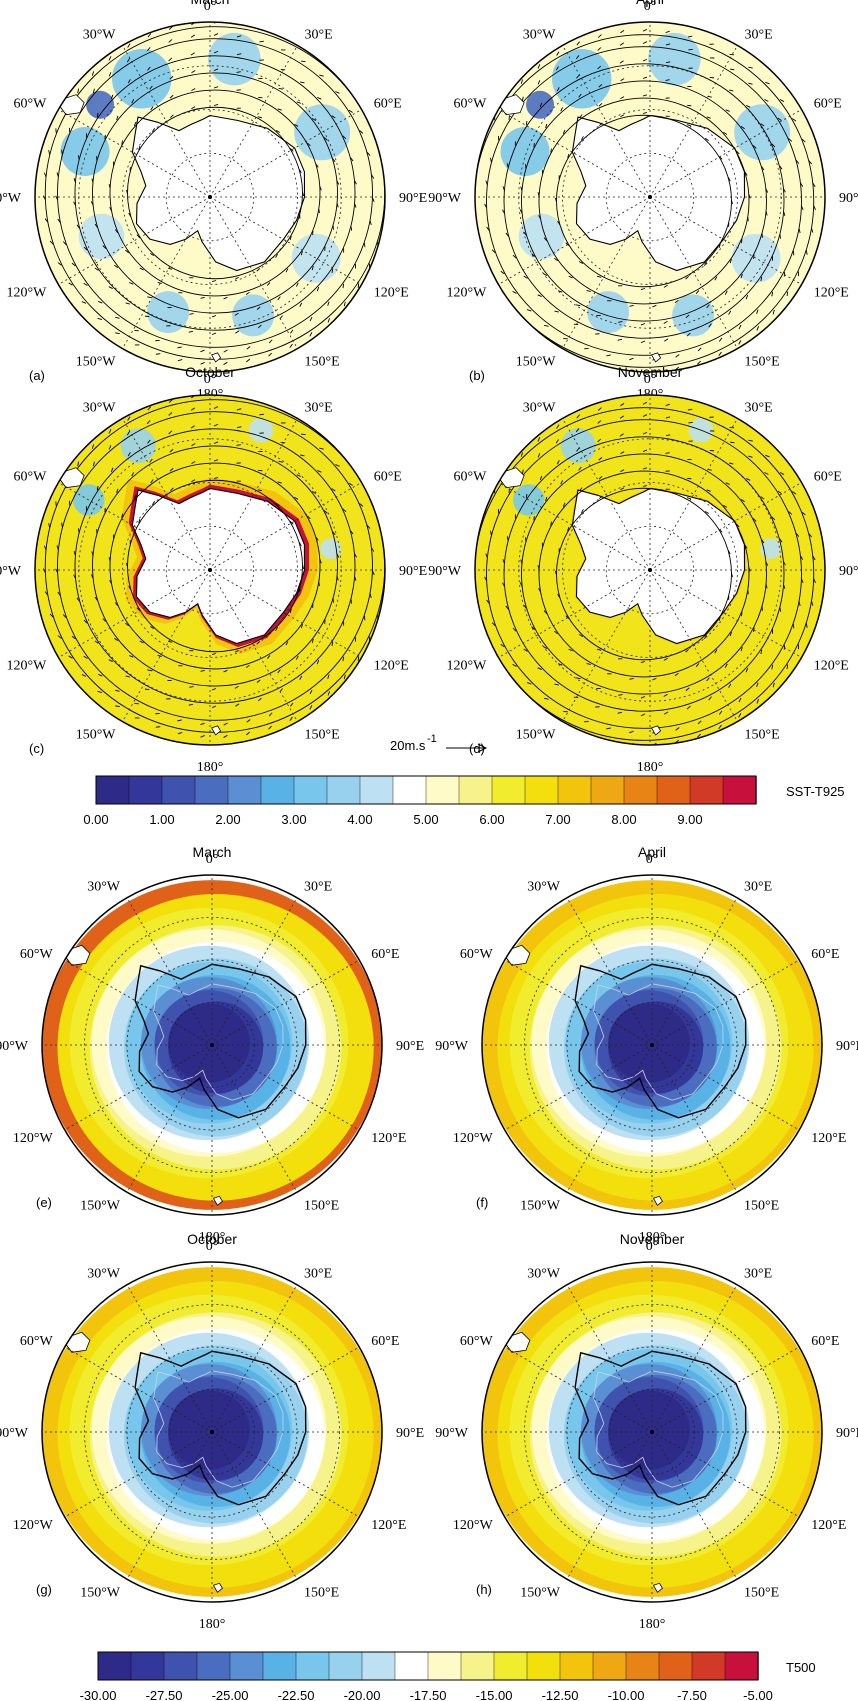  Describe the element at coordinates (218, 566) in the screenshot. I see `antarctica-continent` at that location.